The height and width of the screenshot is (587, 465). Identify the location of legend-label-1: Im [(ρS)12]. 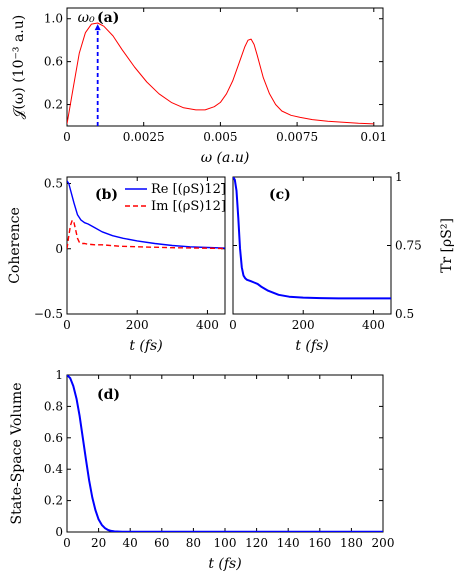
(188, 206).